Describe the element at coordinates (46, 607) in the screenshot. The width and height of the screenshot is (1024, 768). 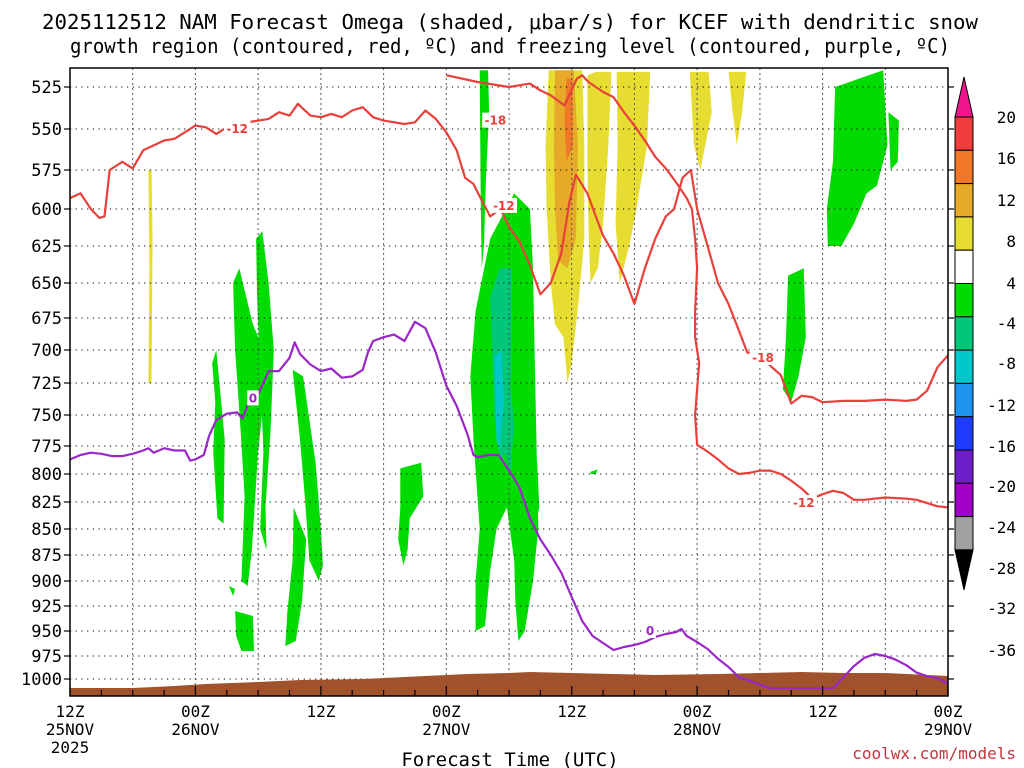
I see `y-tick-label: 925` at that location.